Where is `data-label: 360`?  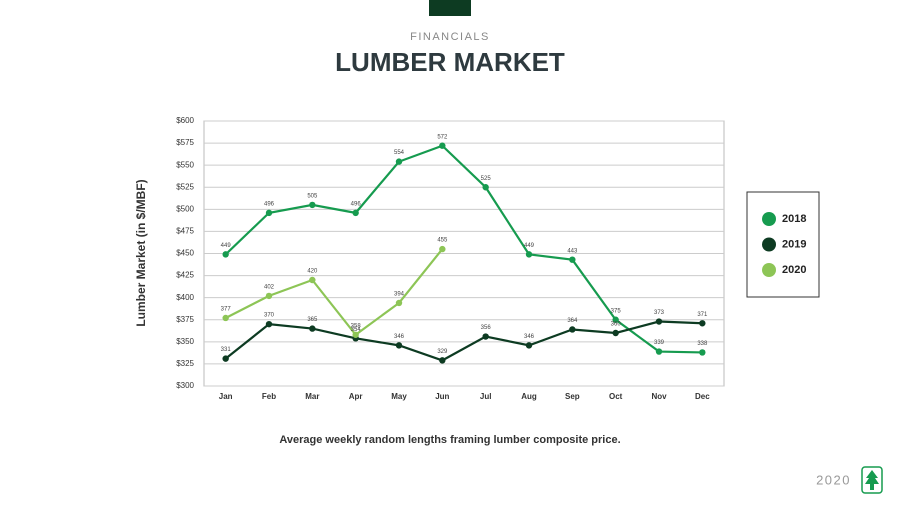
data-label: 360 is located at coordinates (616, 325).